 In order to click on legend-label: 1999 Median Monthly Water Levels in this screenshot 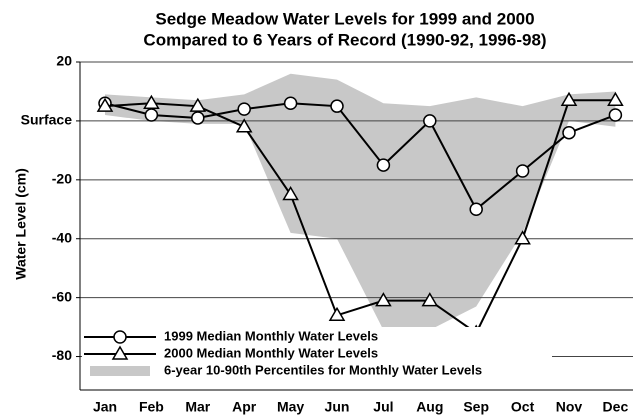, I will do `click(271, 335)`.